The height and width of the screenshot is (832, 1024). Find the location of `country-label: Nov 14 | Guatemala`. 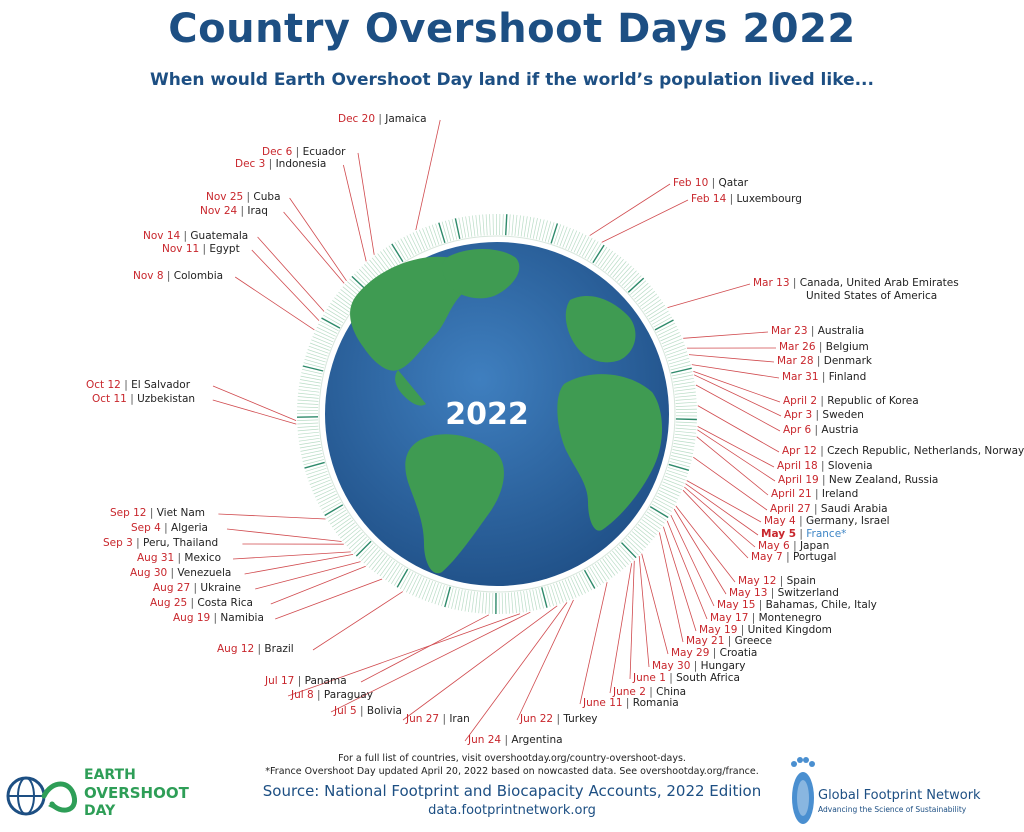

country-label: Nov 14 | Guatemala is located at coordinates (196, 236).